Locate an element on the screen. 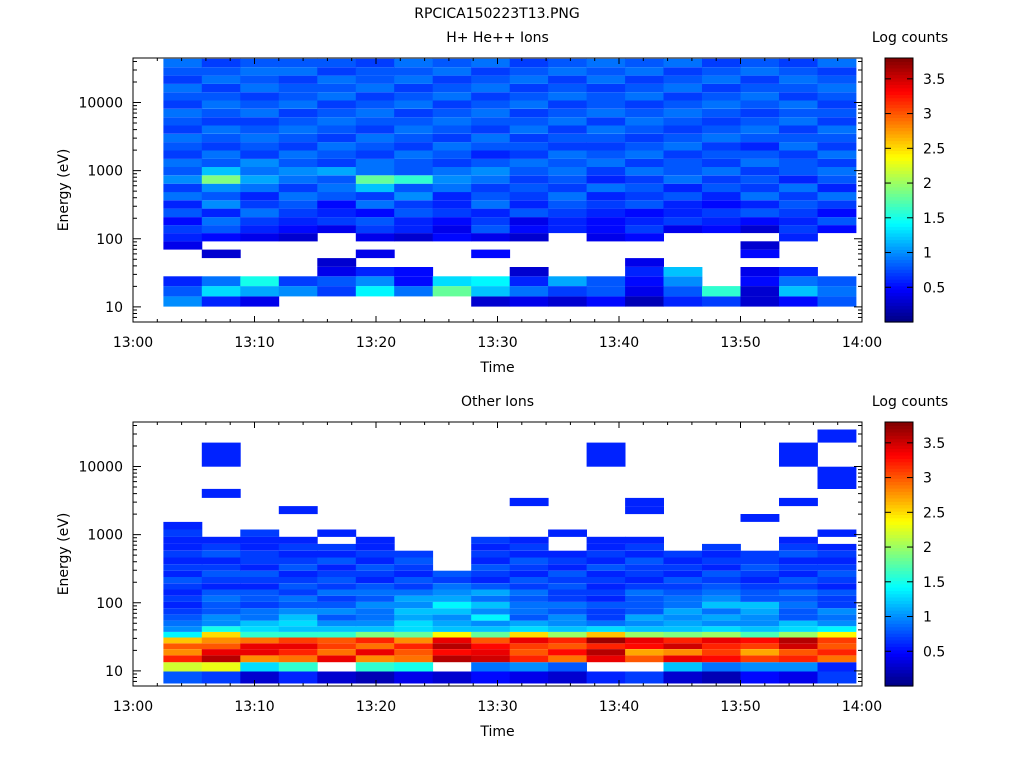 This screenshot has height=772, width=1024. y-axis-label: Energy (eV) is located at coordinates (64, 554).